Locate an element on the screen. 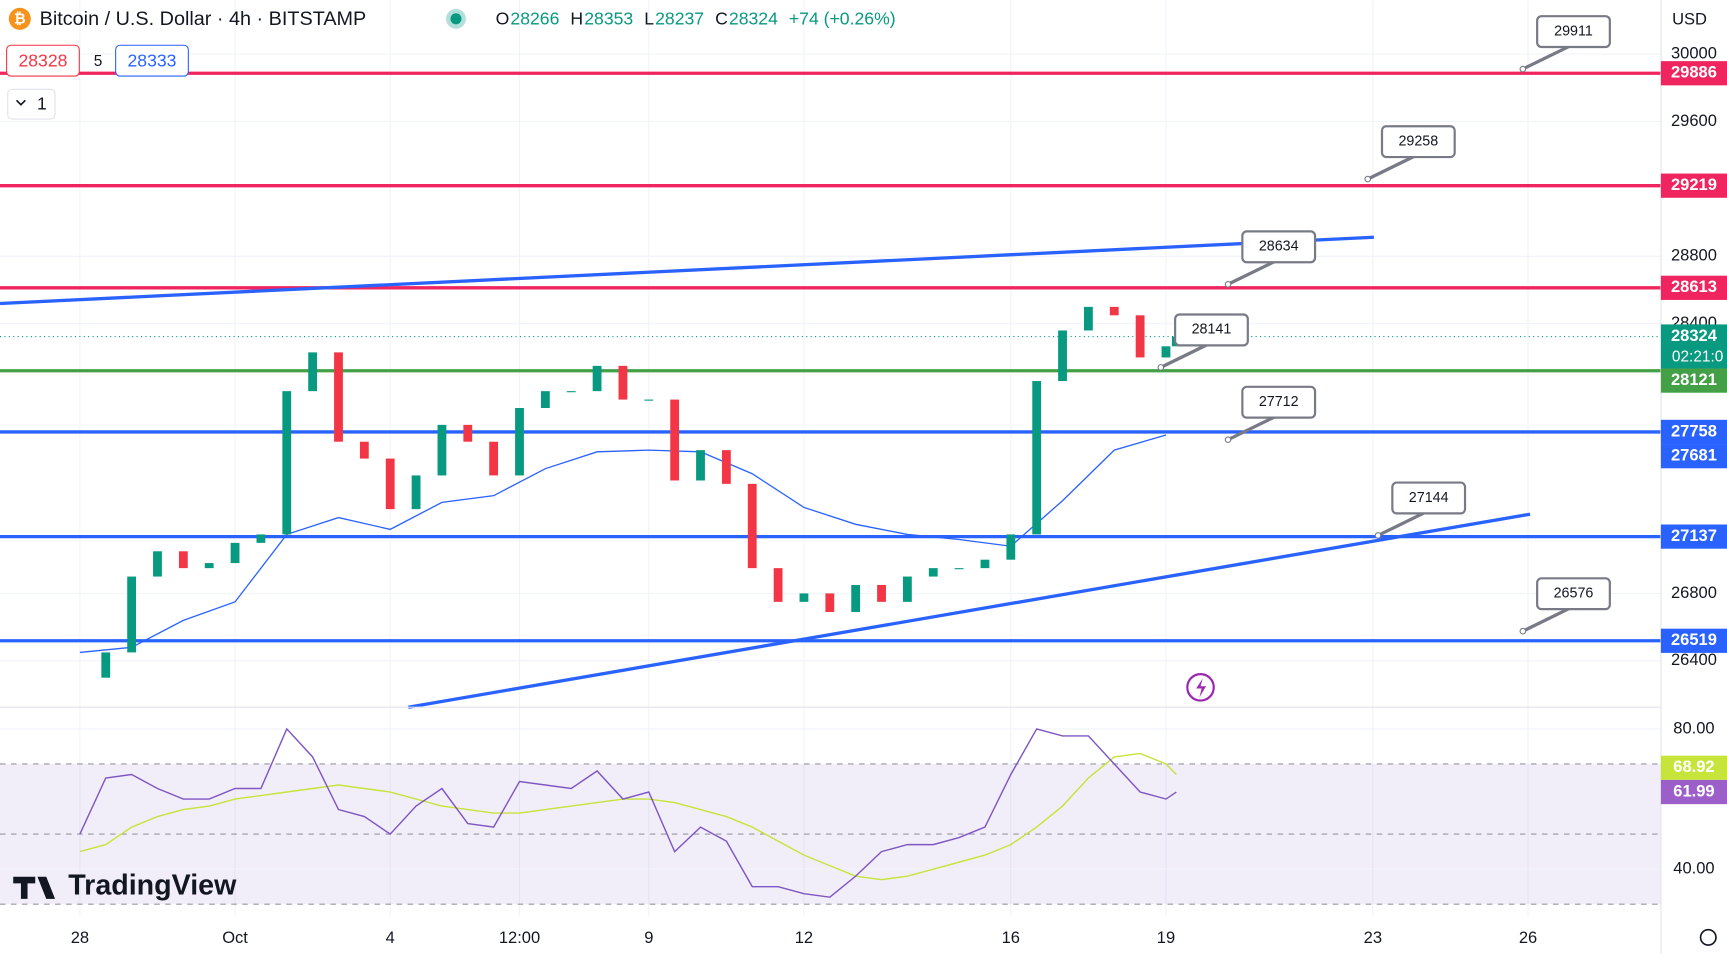  x-tick-label: 26 is located at coordinates (1528, 937).